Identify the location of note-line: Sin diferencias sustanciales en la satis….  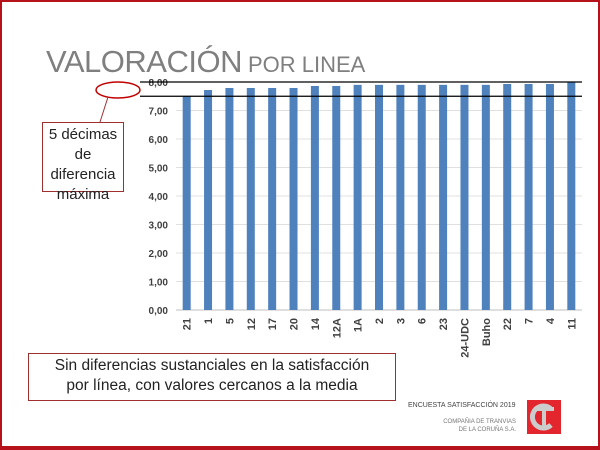
(212, 365).